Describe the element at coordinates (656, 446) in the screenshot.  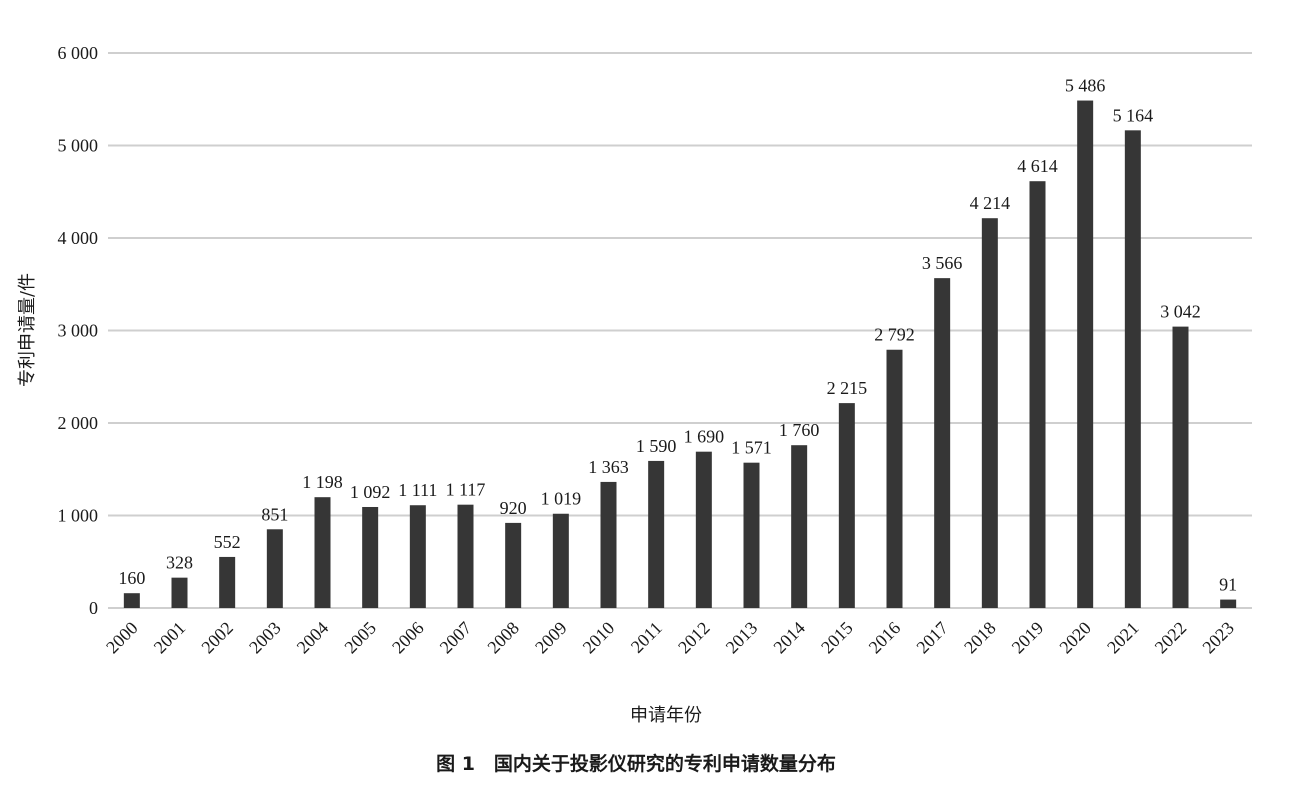
I see `bar-value-label: 1 590` at that location.